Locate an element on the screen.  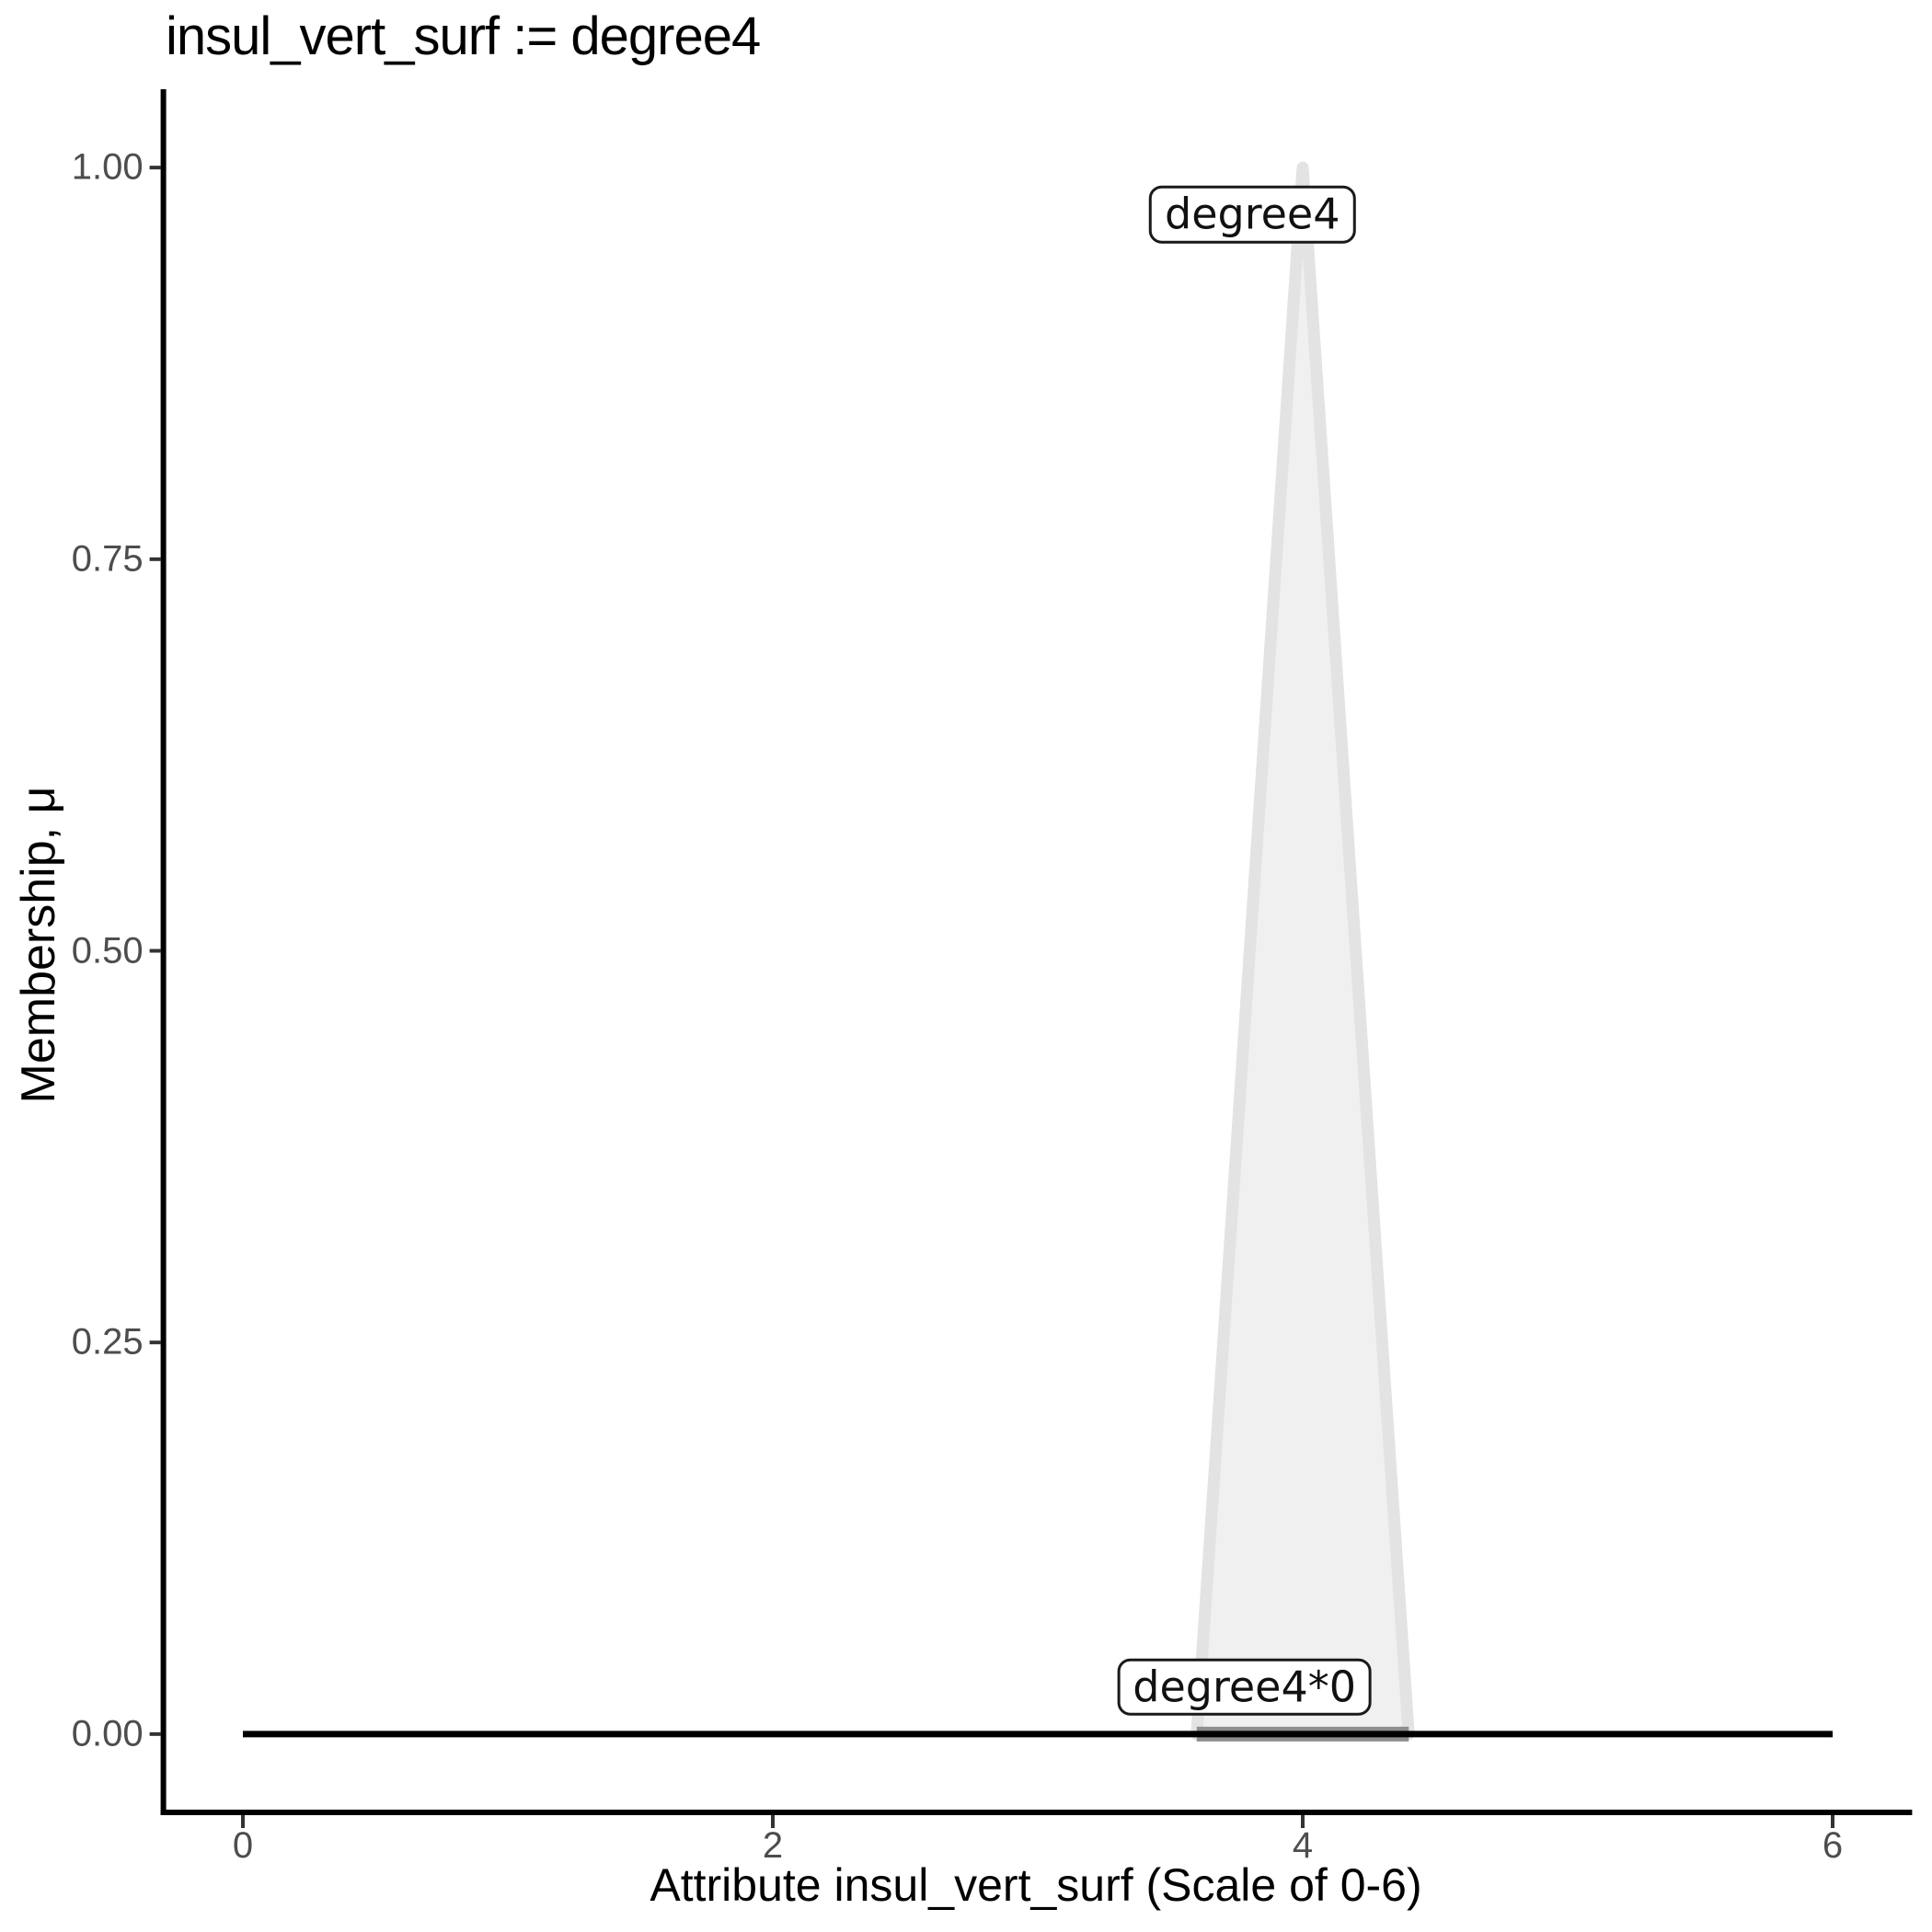
membership-curve-degree4 is located at coordinates (1302, 951).